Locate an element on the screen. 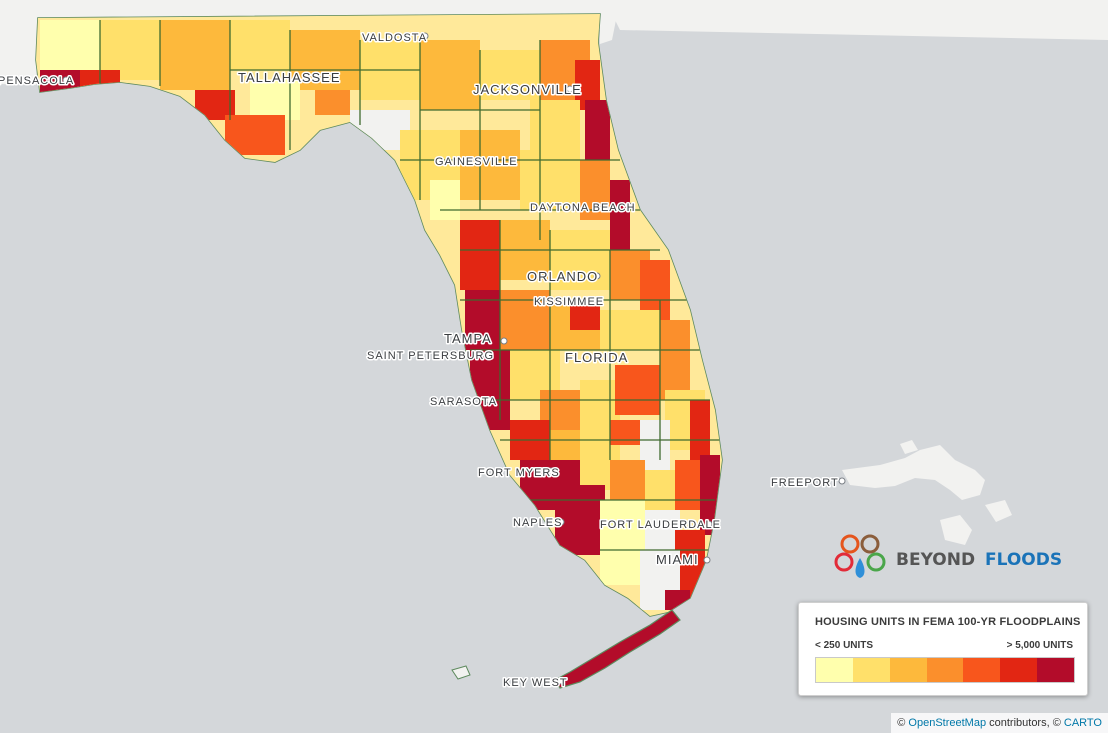 The height and width of the screenshot is (733, 1108). city-label-tallahassee: TALLAHASSEE is located at coordinates (289, 77).